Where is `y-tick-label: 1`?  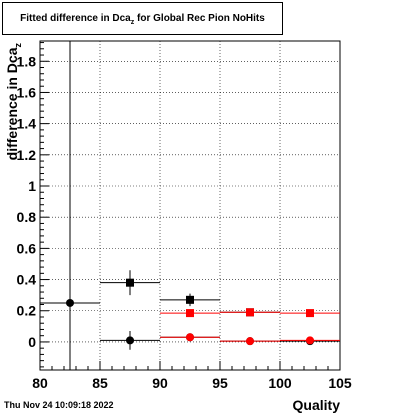 y-tick-label: 1 is located at coordinates (32, 186).